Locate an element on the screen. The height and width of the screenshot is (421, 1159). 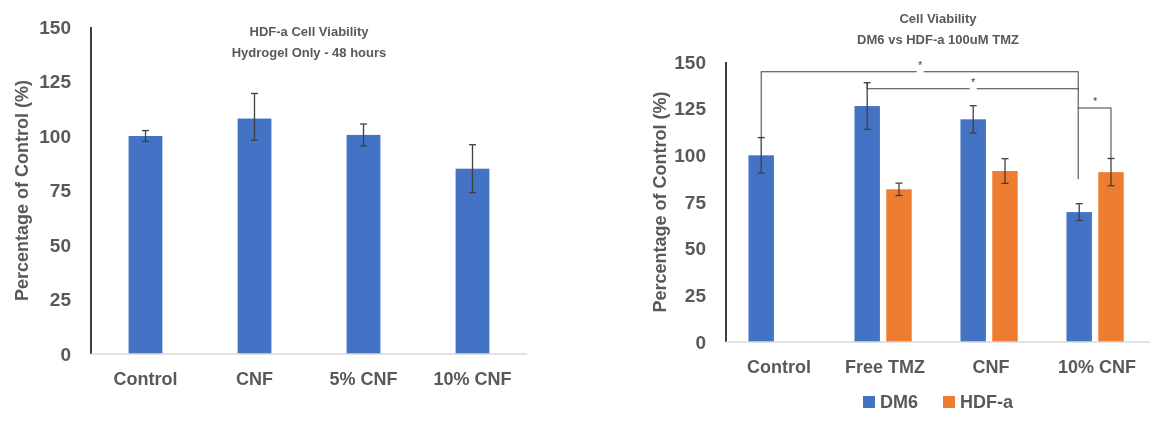
text: HDF-a Cell Viability Hydrogel Only - 48 hours is located at coordinates (309, 42).